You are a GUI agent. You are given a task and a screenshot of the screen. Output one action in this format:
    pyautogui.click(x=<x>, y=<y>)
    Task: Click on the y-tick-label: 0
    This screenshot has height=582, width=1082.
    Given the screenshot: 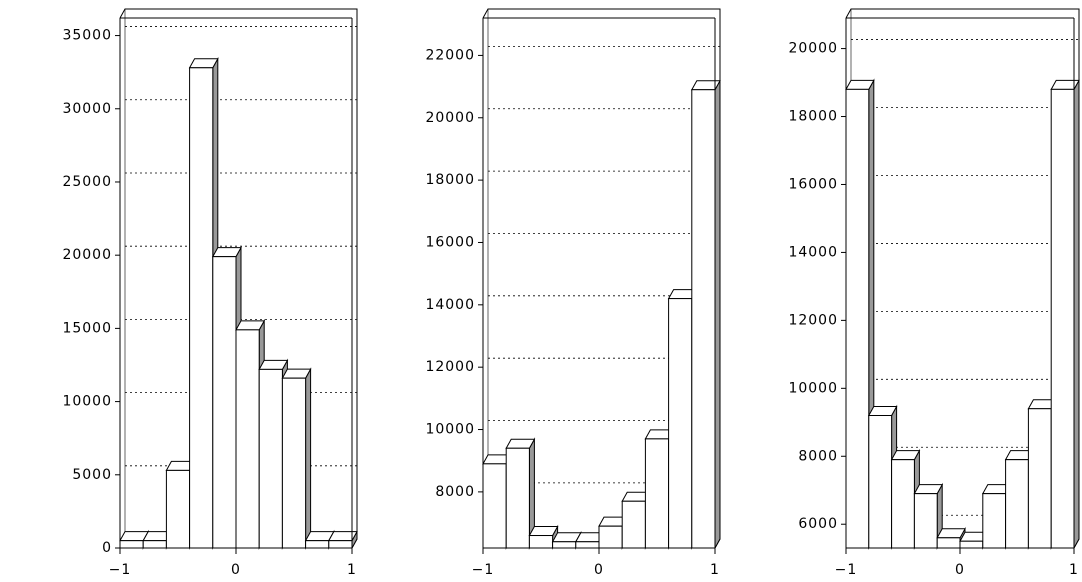 What is the action you would take?
    pyautogui.click(x=107, y=548)
    